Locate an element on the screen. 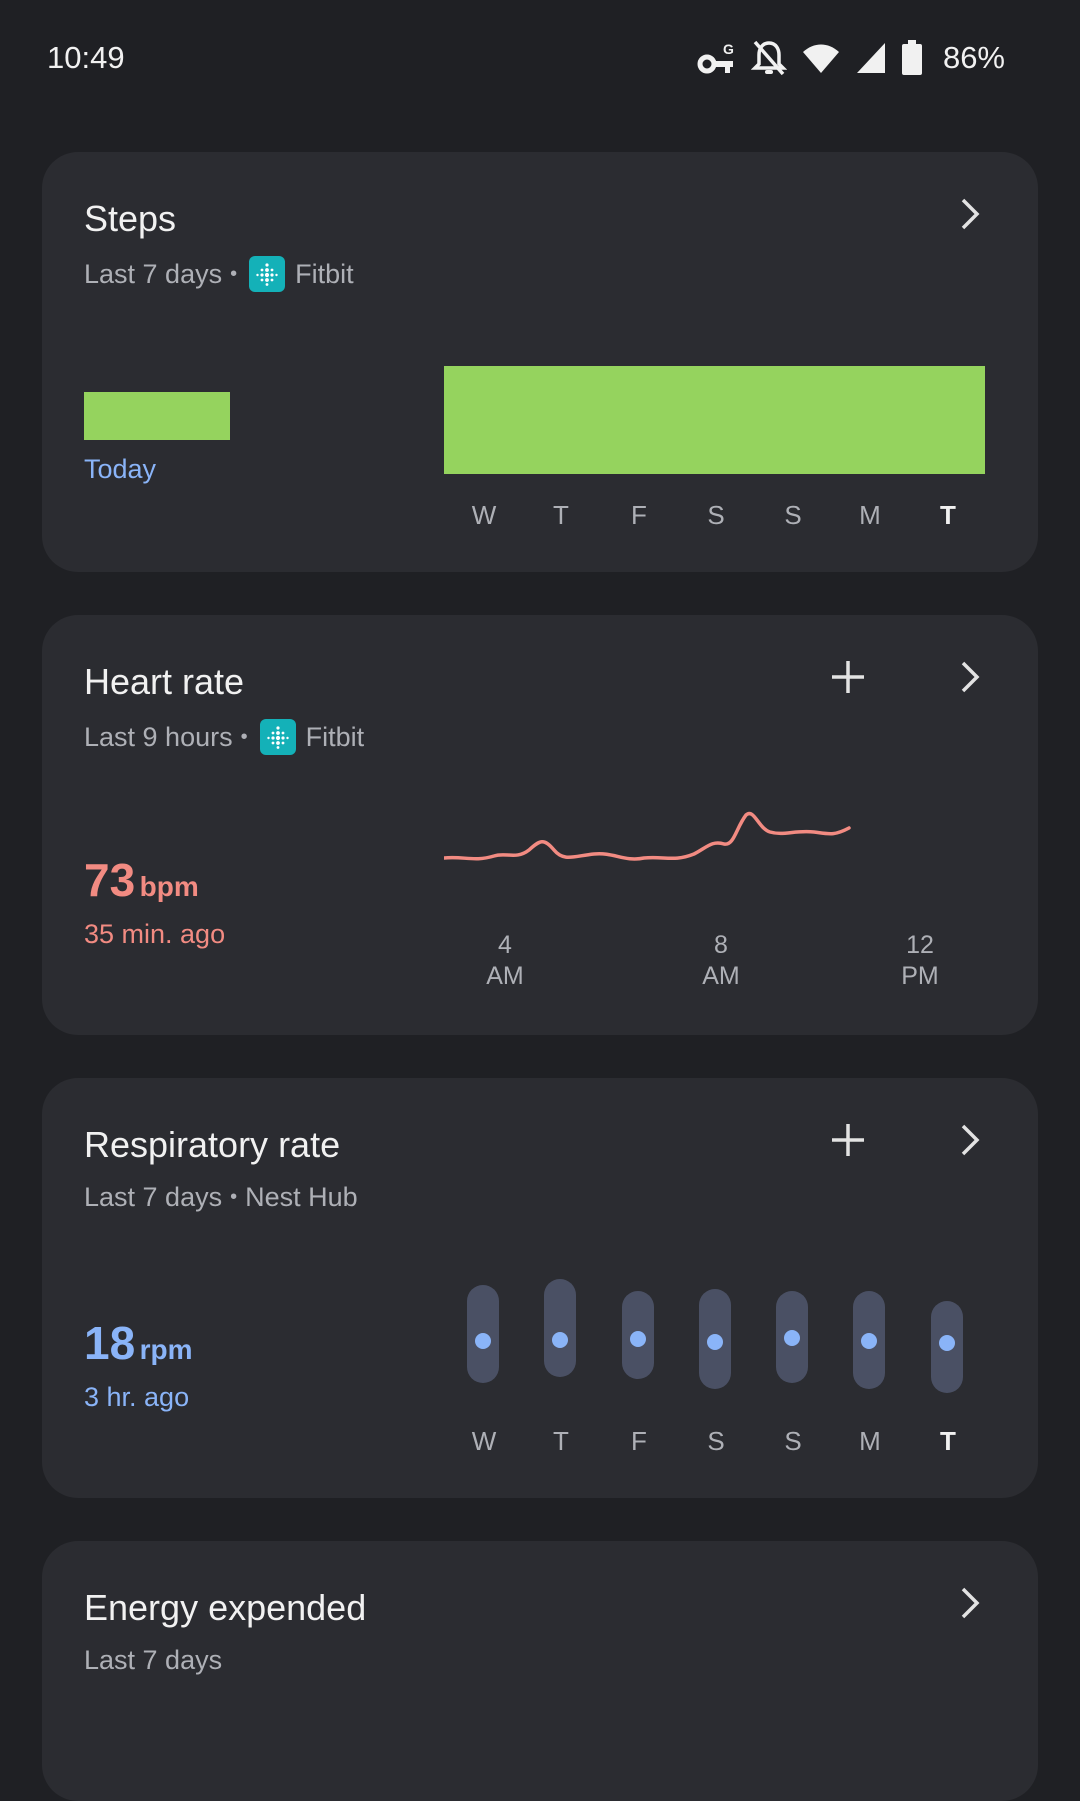 The width and height of the screenshot is (1080, 1801). steps-day-label: W is located at coordinates (484, 515).